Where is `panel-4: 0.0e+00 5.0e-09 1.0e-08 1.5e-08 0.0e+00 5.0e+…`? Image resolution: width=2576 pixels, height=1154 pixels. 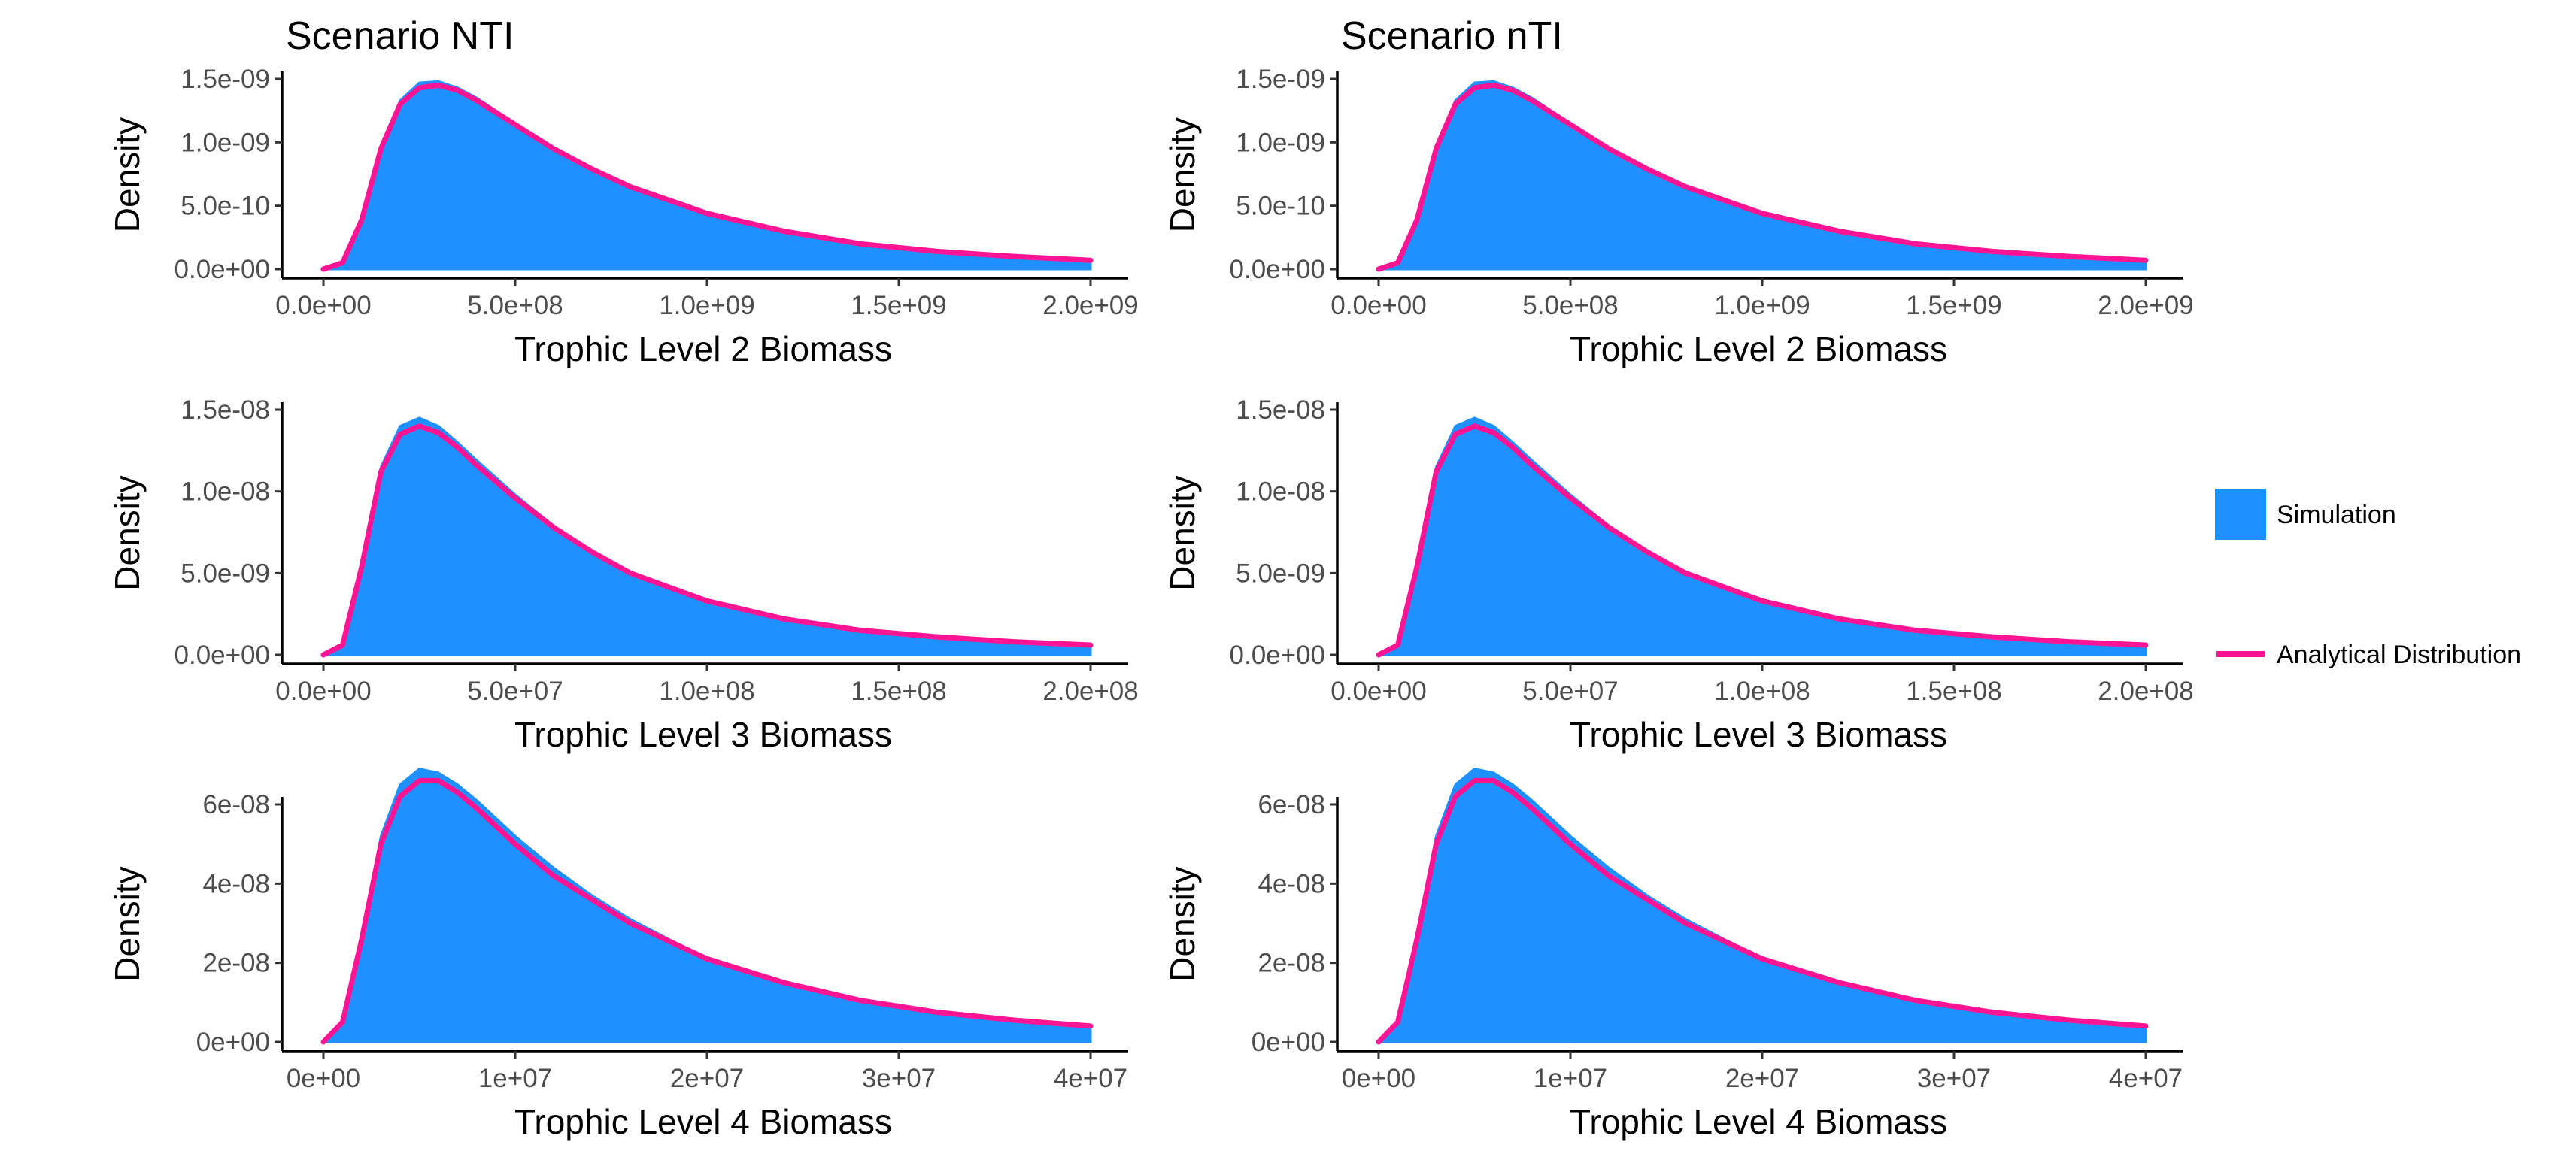 panel-4: 0.0e+00 5.0e-09 1.0e-08 1.5e-08 0.0e+00 5.0e+… is located at coordinates (1678, 574).